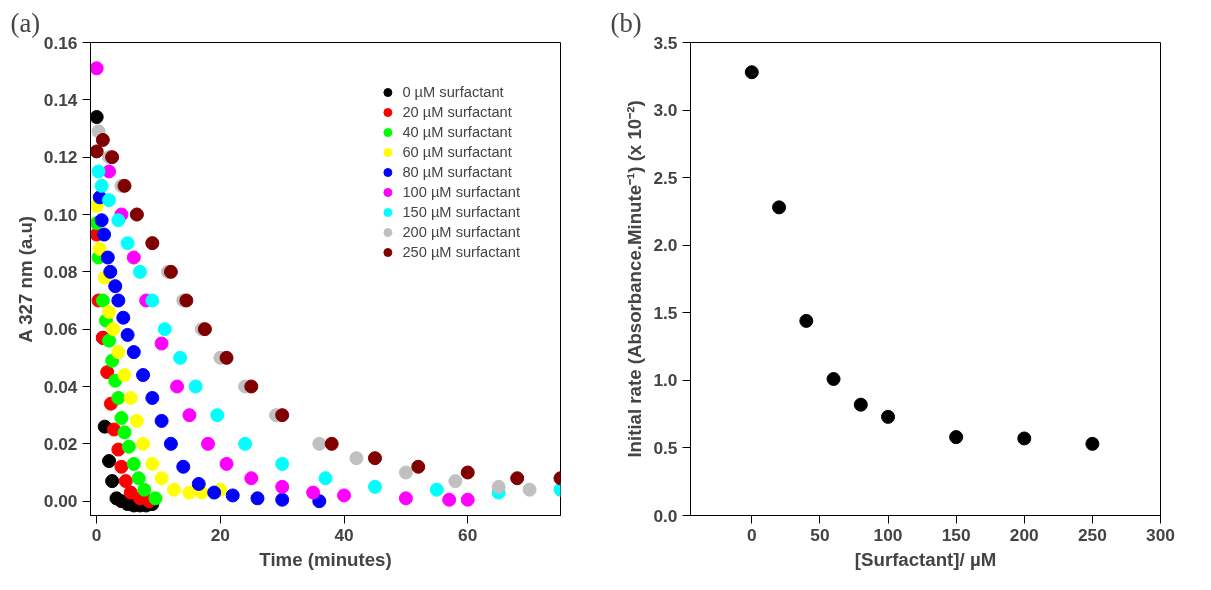  What do you see at coordinates (665, 110) in the screenshot?
I see `y-tick-label: 3.0` at bounding box center [665, 110].